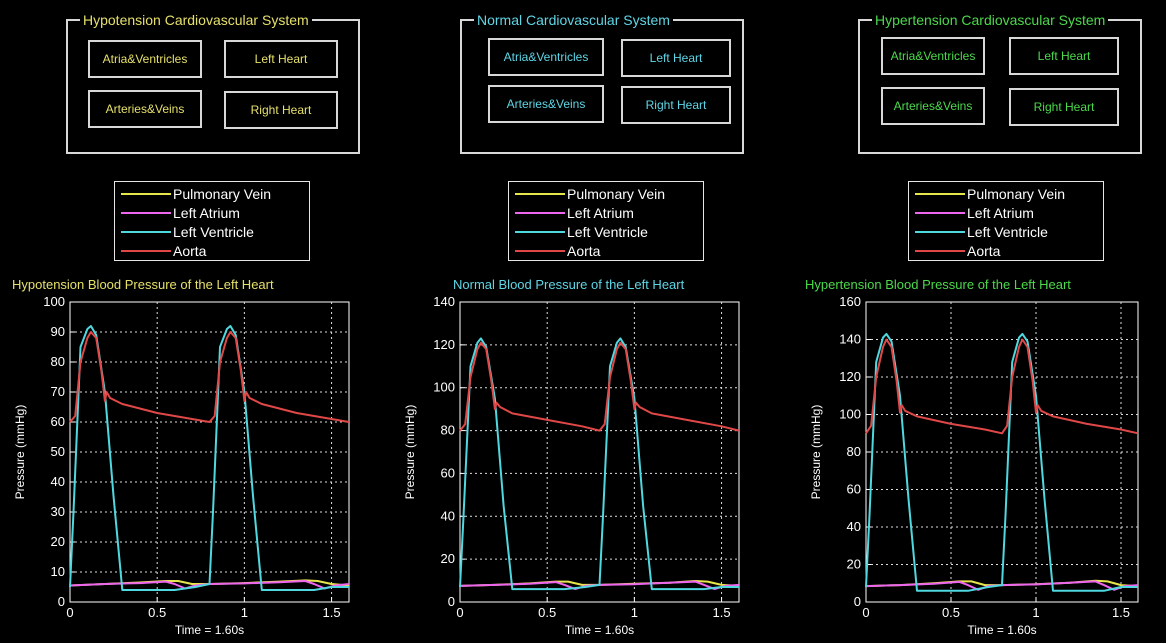  I want to click on y-tick-label: 90, so click(58, 331).